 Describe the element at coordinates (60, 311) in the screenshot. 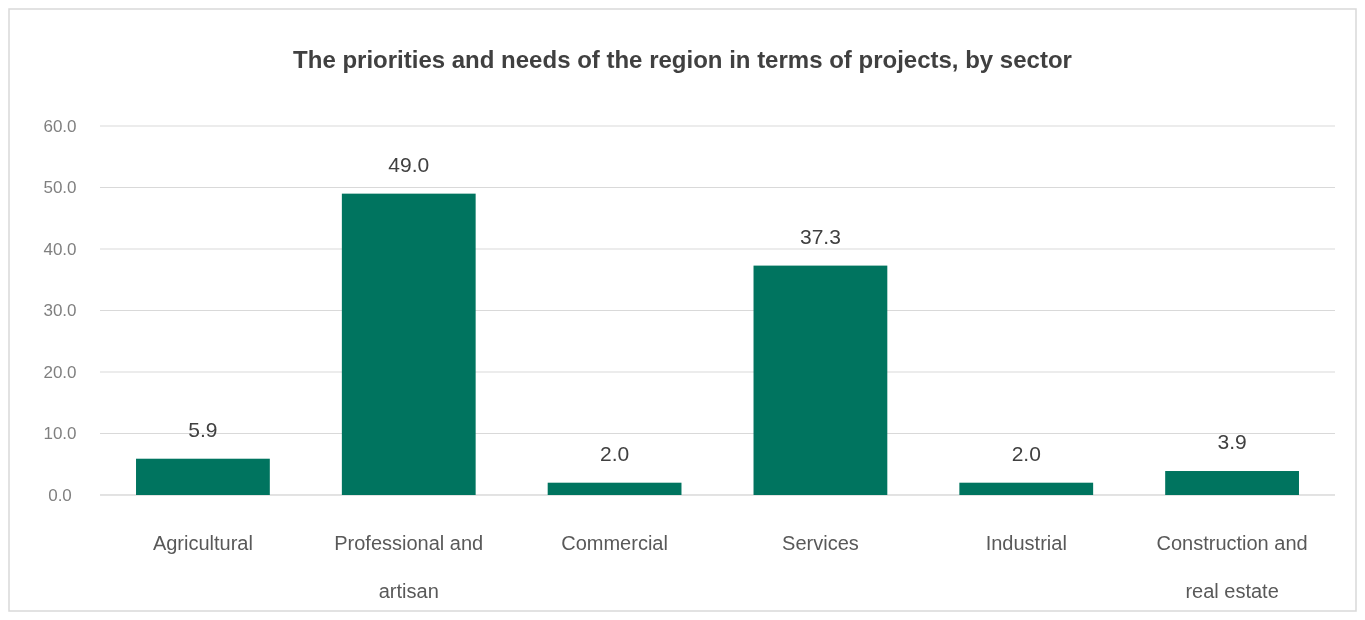

I see `y-tick-label: 30.0` at that location.